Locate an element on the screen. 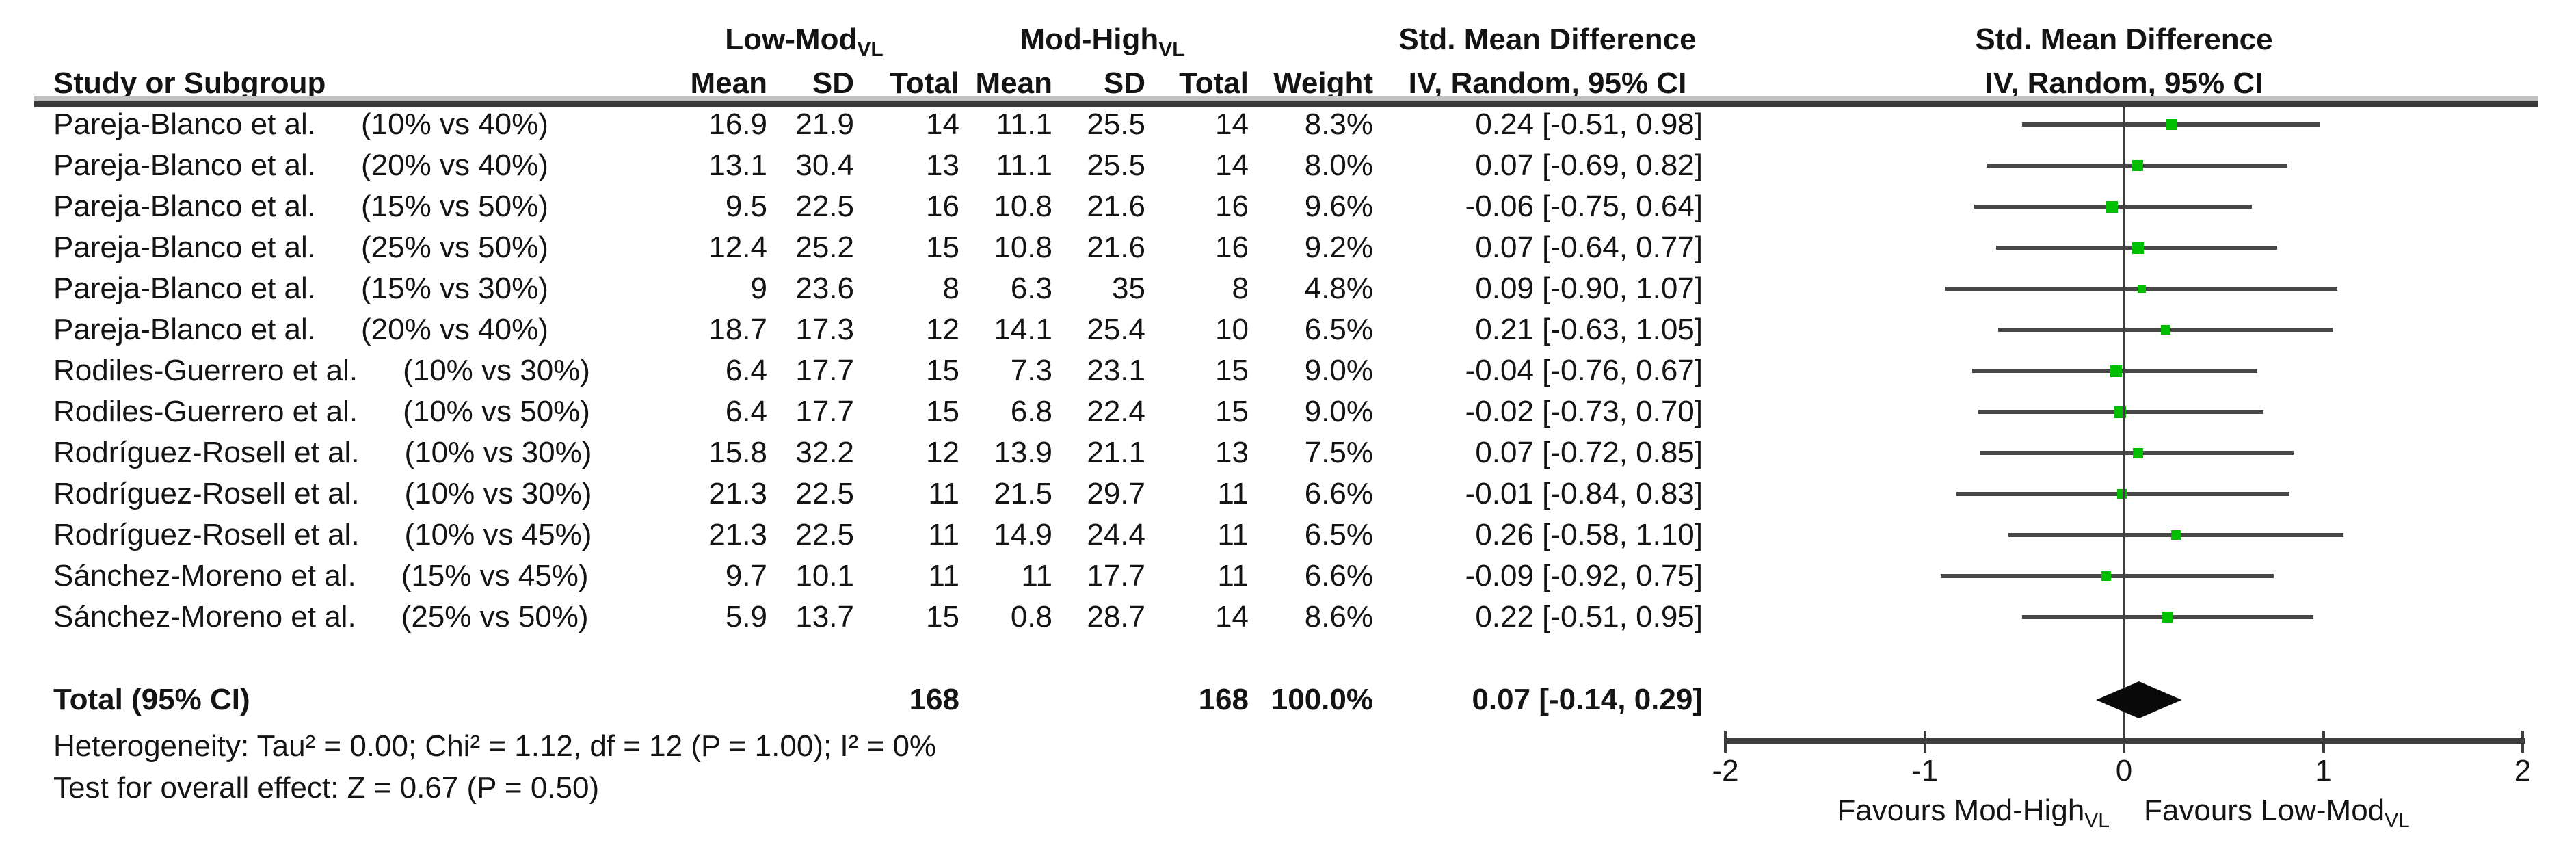  table-row: Rodríguez-Rosell et al. (10% vs 45%) is located at coordinates (395, 535).